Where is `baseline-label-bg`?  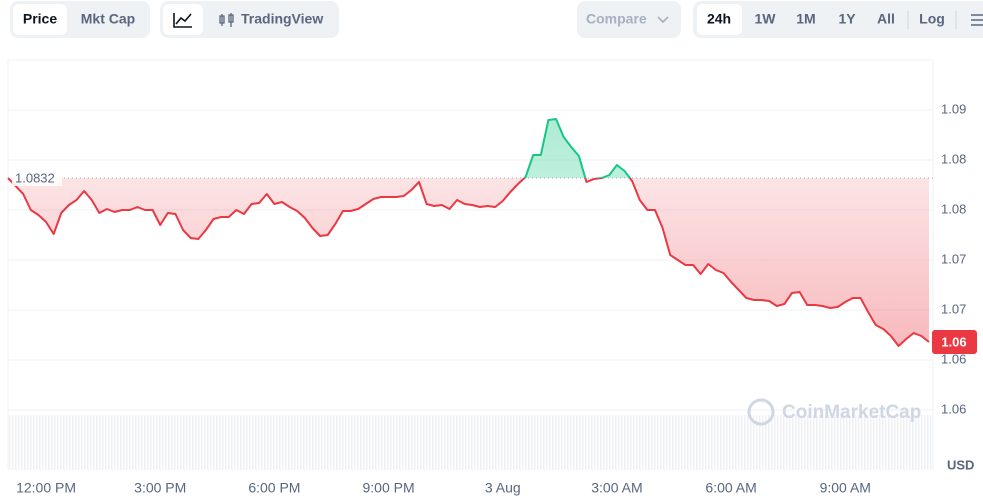 baseline-label-bg is located at coordinates (37, 178).